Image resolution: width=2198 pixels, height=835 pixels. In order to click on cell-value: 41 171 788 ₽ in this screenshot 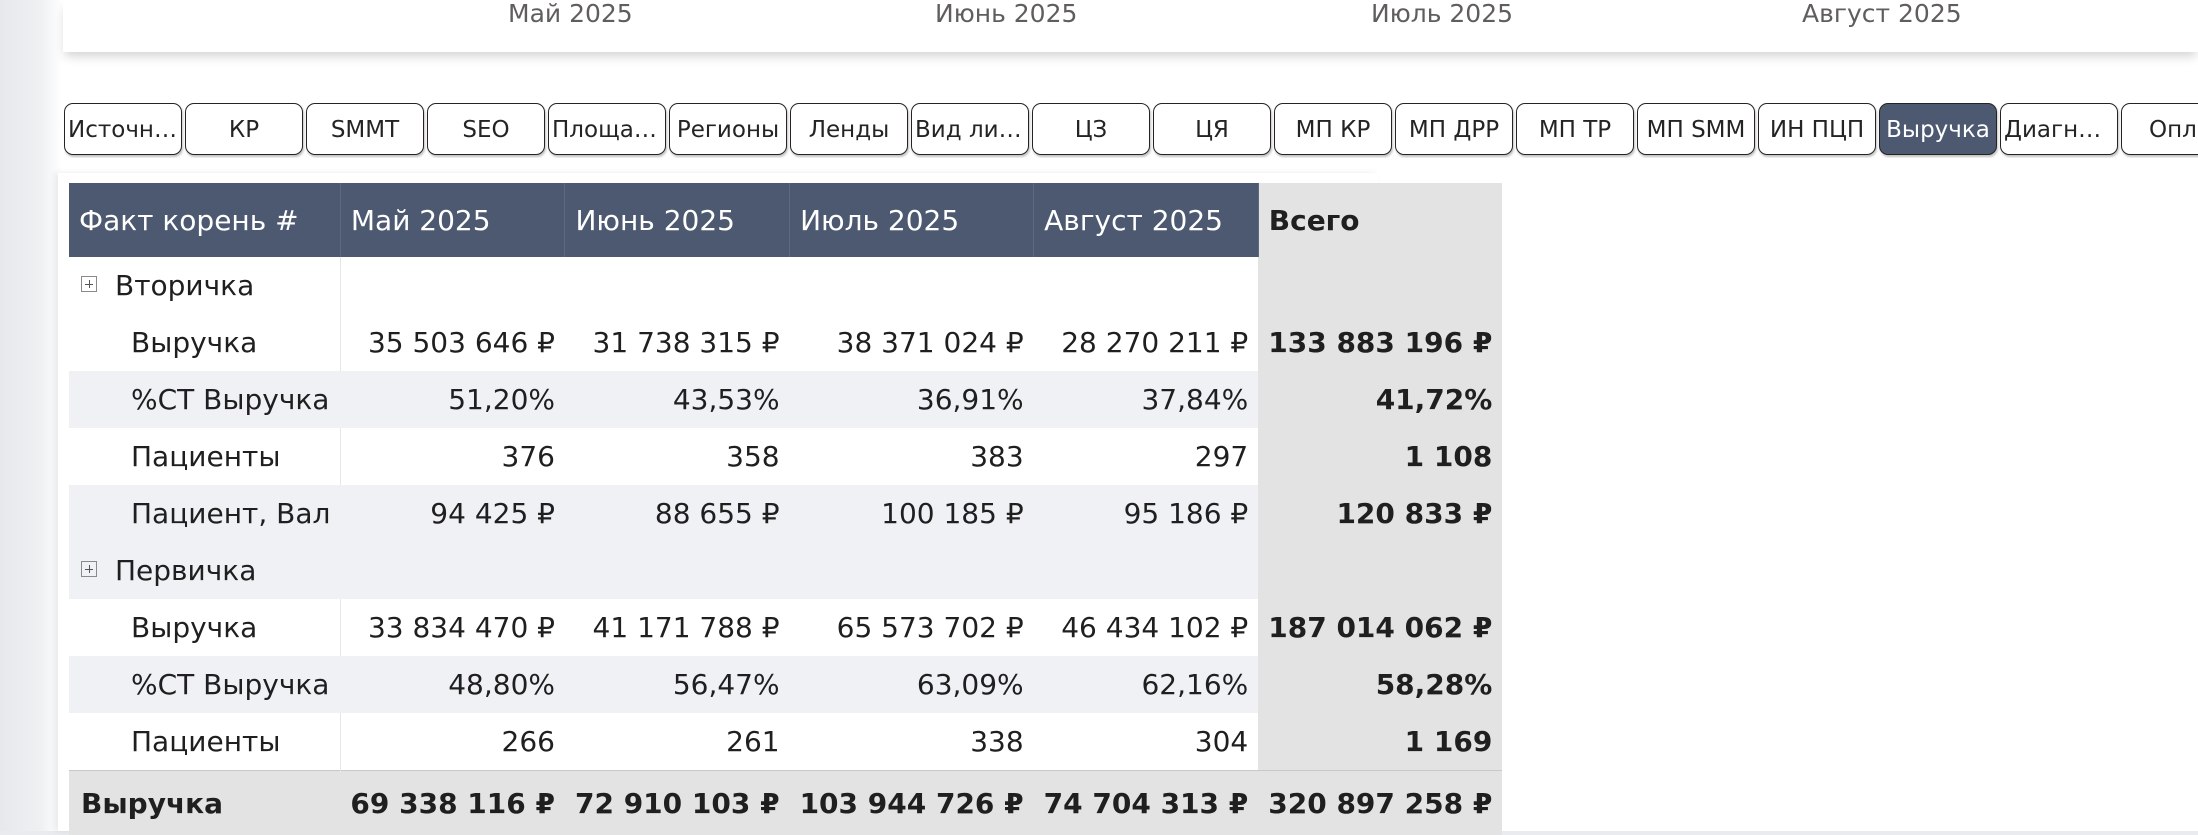, I will do `click(677, 627)`.